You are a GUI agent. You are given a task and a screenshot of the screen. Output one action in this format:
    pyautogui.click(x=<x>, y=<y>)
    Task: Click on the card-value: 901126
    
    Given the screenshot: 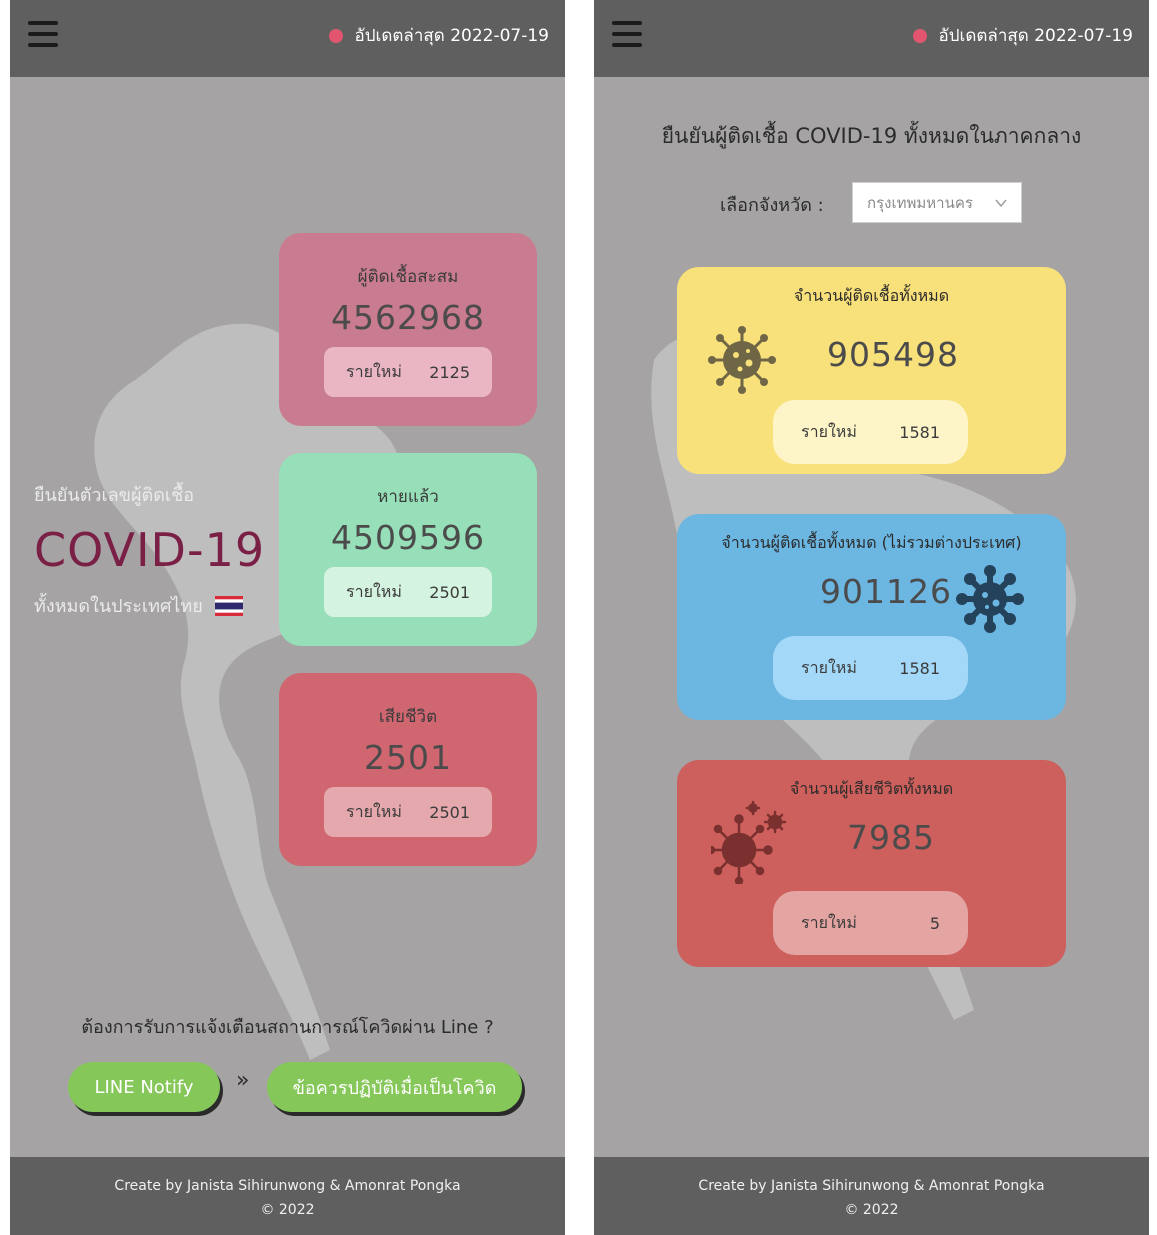 What is the action you would take?
    pyautogui.click(x=886, y=591)
    